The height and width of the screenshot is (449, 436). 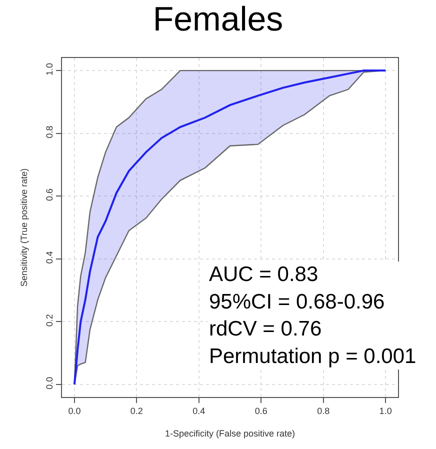 I want to click on annotation: rdCV = 0.76, so click(x=265, y=329).